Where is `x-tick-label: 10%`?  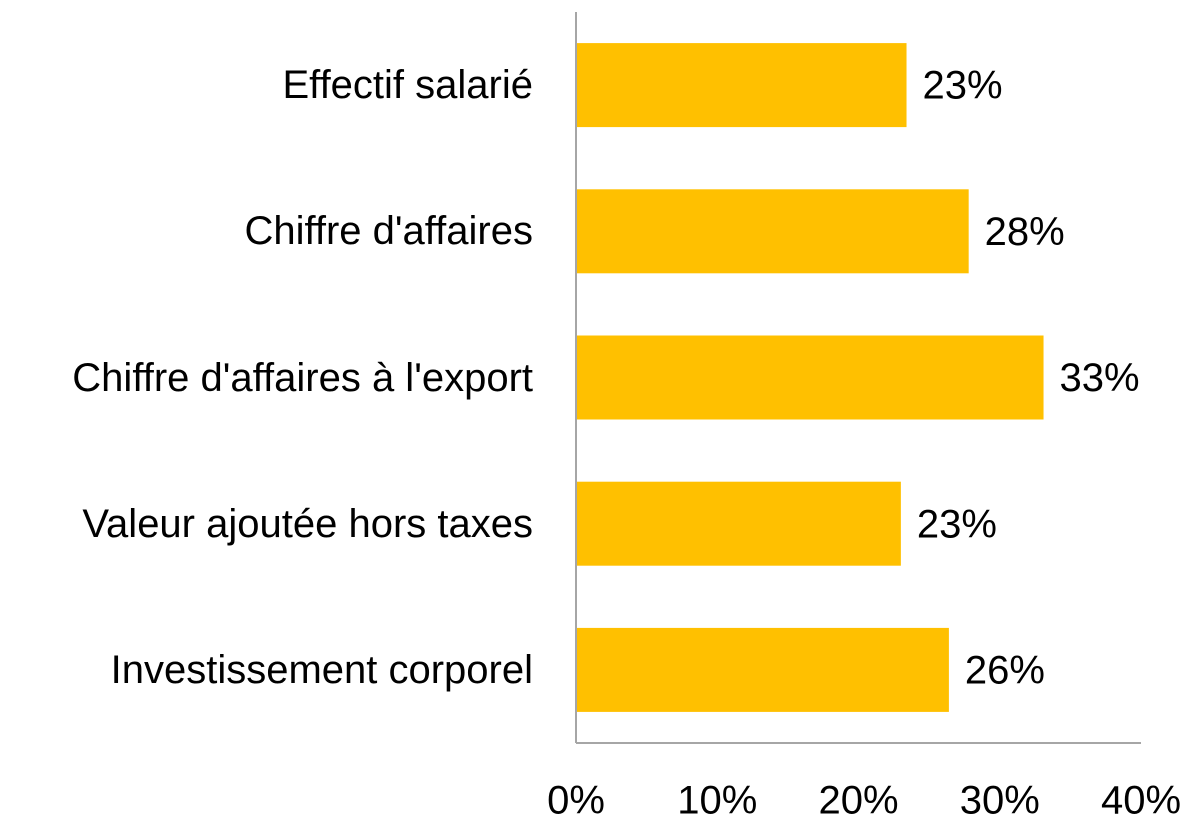 x-tick-label: 10% is located at coordinates (717, 800).